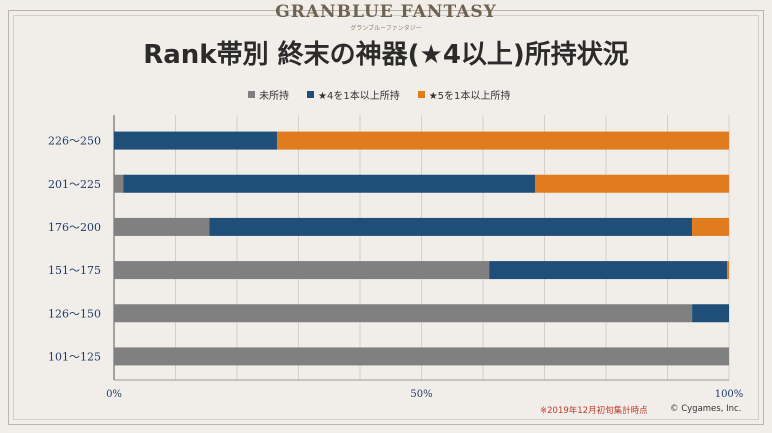 This screenshot has height=433, width=772. I want to click on chart-title: Rank帯別 終末の神器(★4以上)所持状況, so click(386, 55).